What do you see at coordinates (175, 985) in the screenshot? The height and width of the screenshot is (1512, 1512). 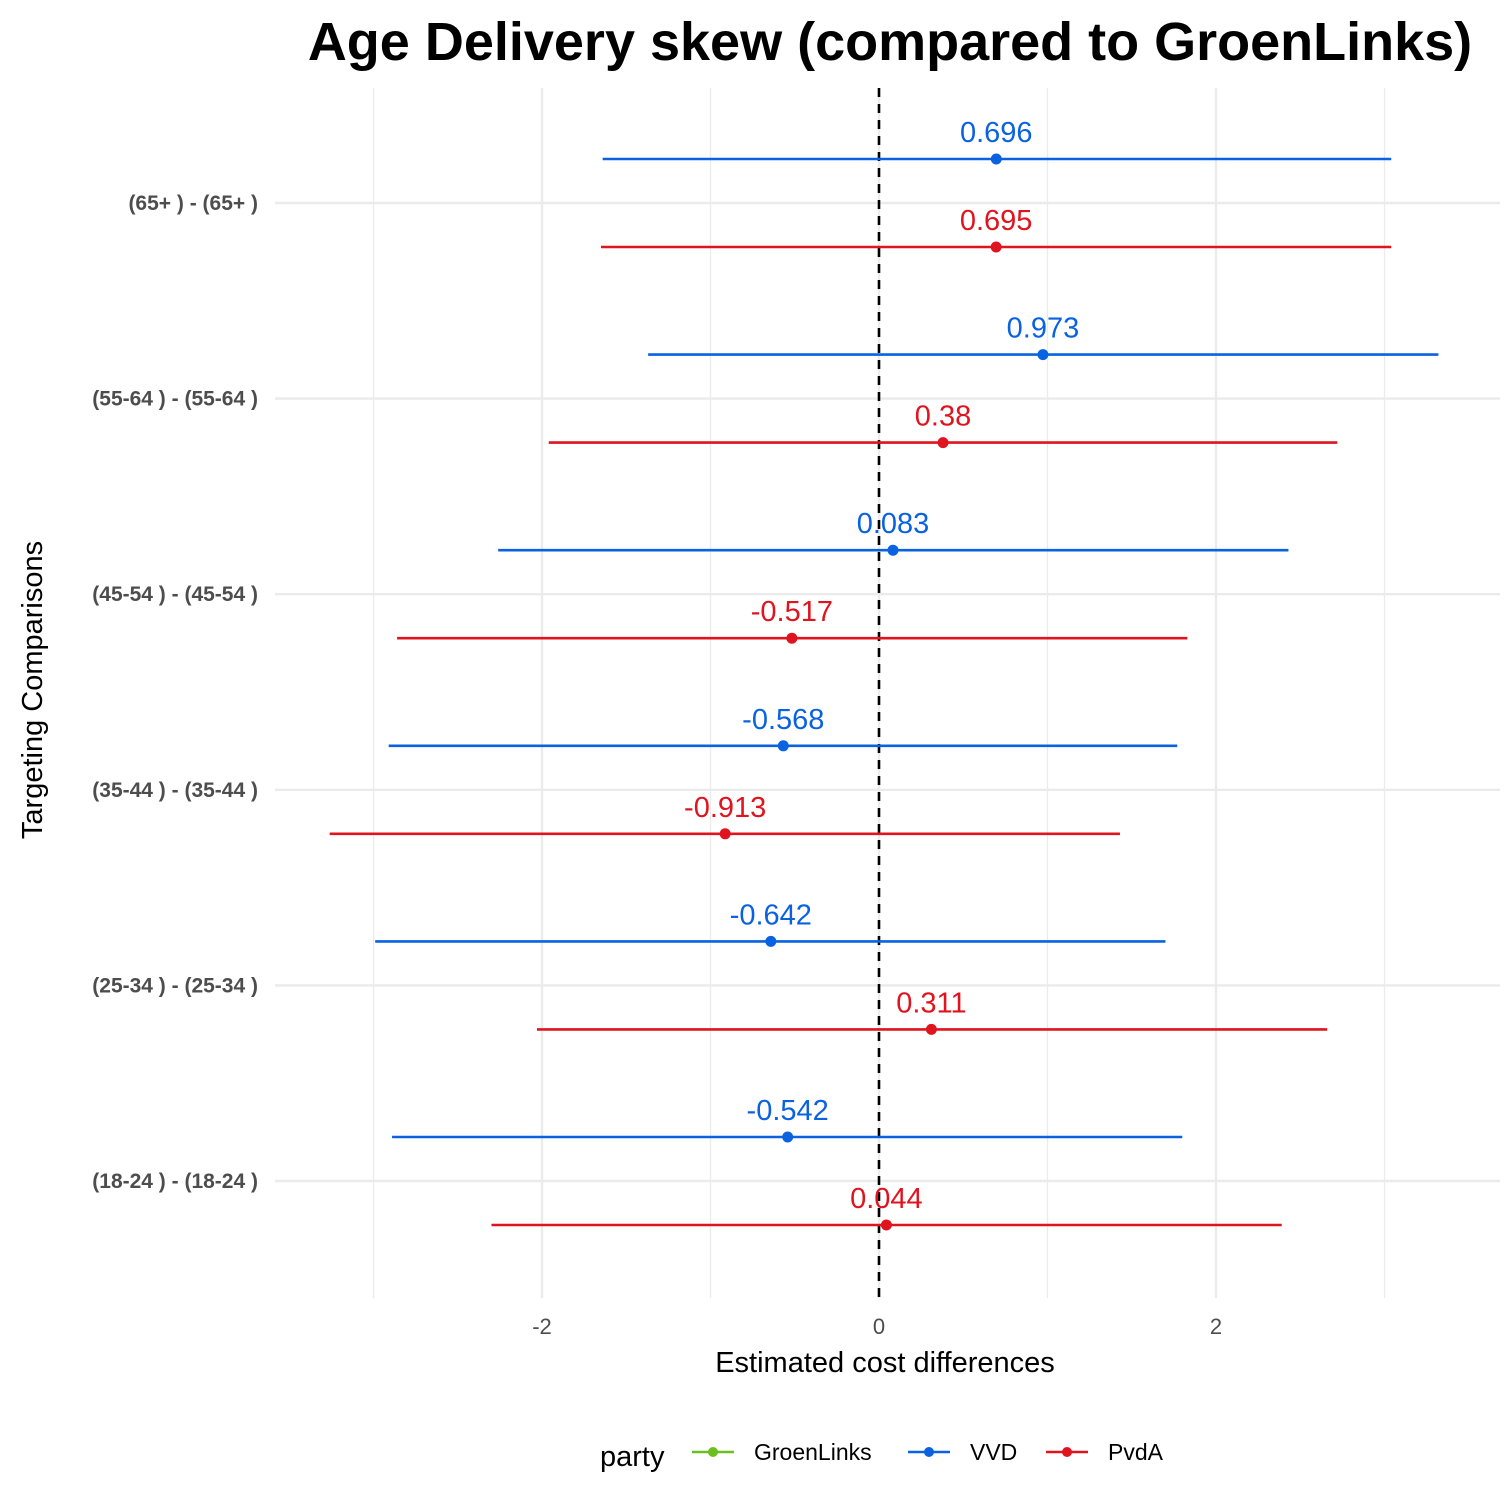 I see `y-tick-label: (25-34 ) - (25-34 )` at bounding box center [175, 985].